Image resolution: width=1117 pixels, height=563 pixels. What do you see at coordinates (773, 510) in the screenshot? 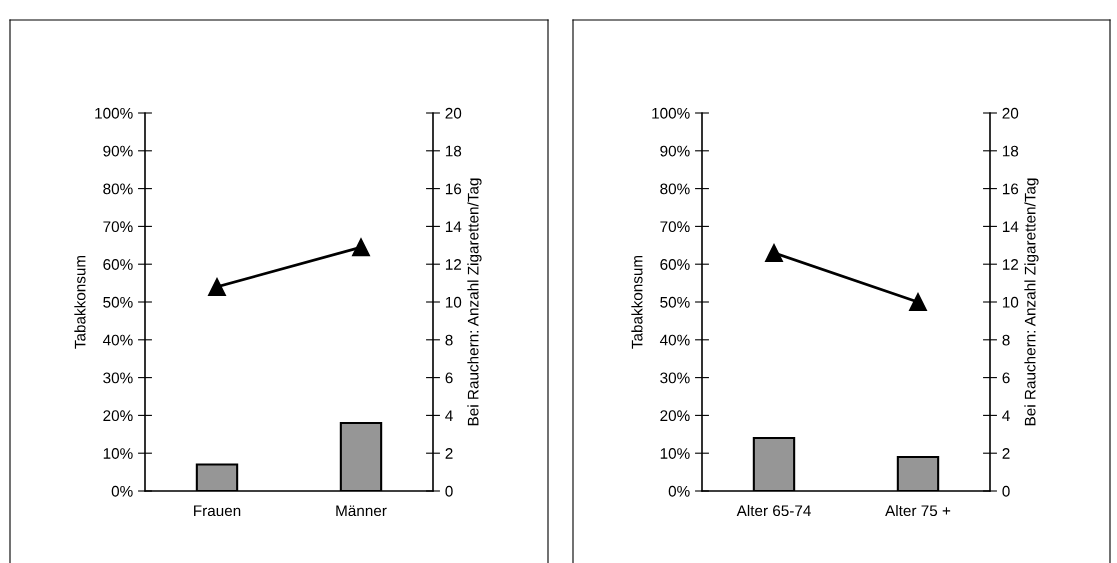
I see `x-tick-label: Alter 65-74` at bounding box center [773, 510].